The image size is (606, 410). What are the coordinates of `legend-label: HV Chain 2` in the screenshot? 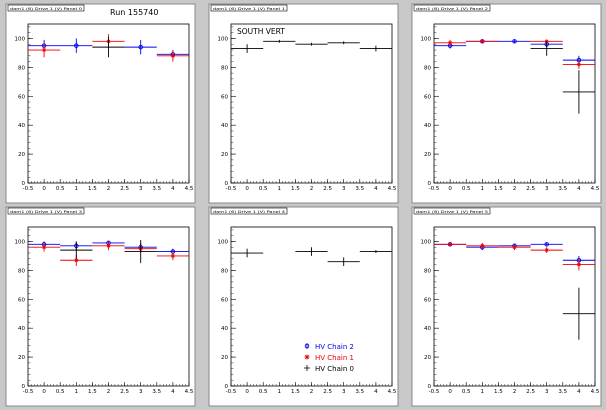 It's located at (334, 347).